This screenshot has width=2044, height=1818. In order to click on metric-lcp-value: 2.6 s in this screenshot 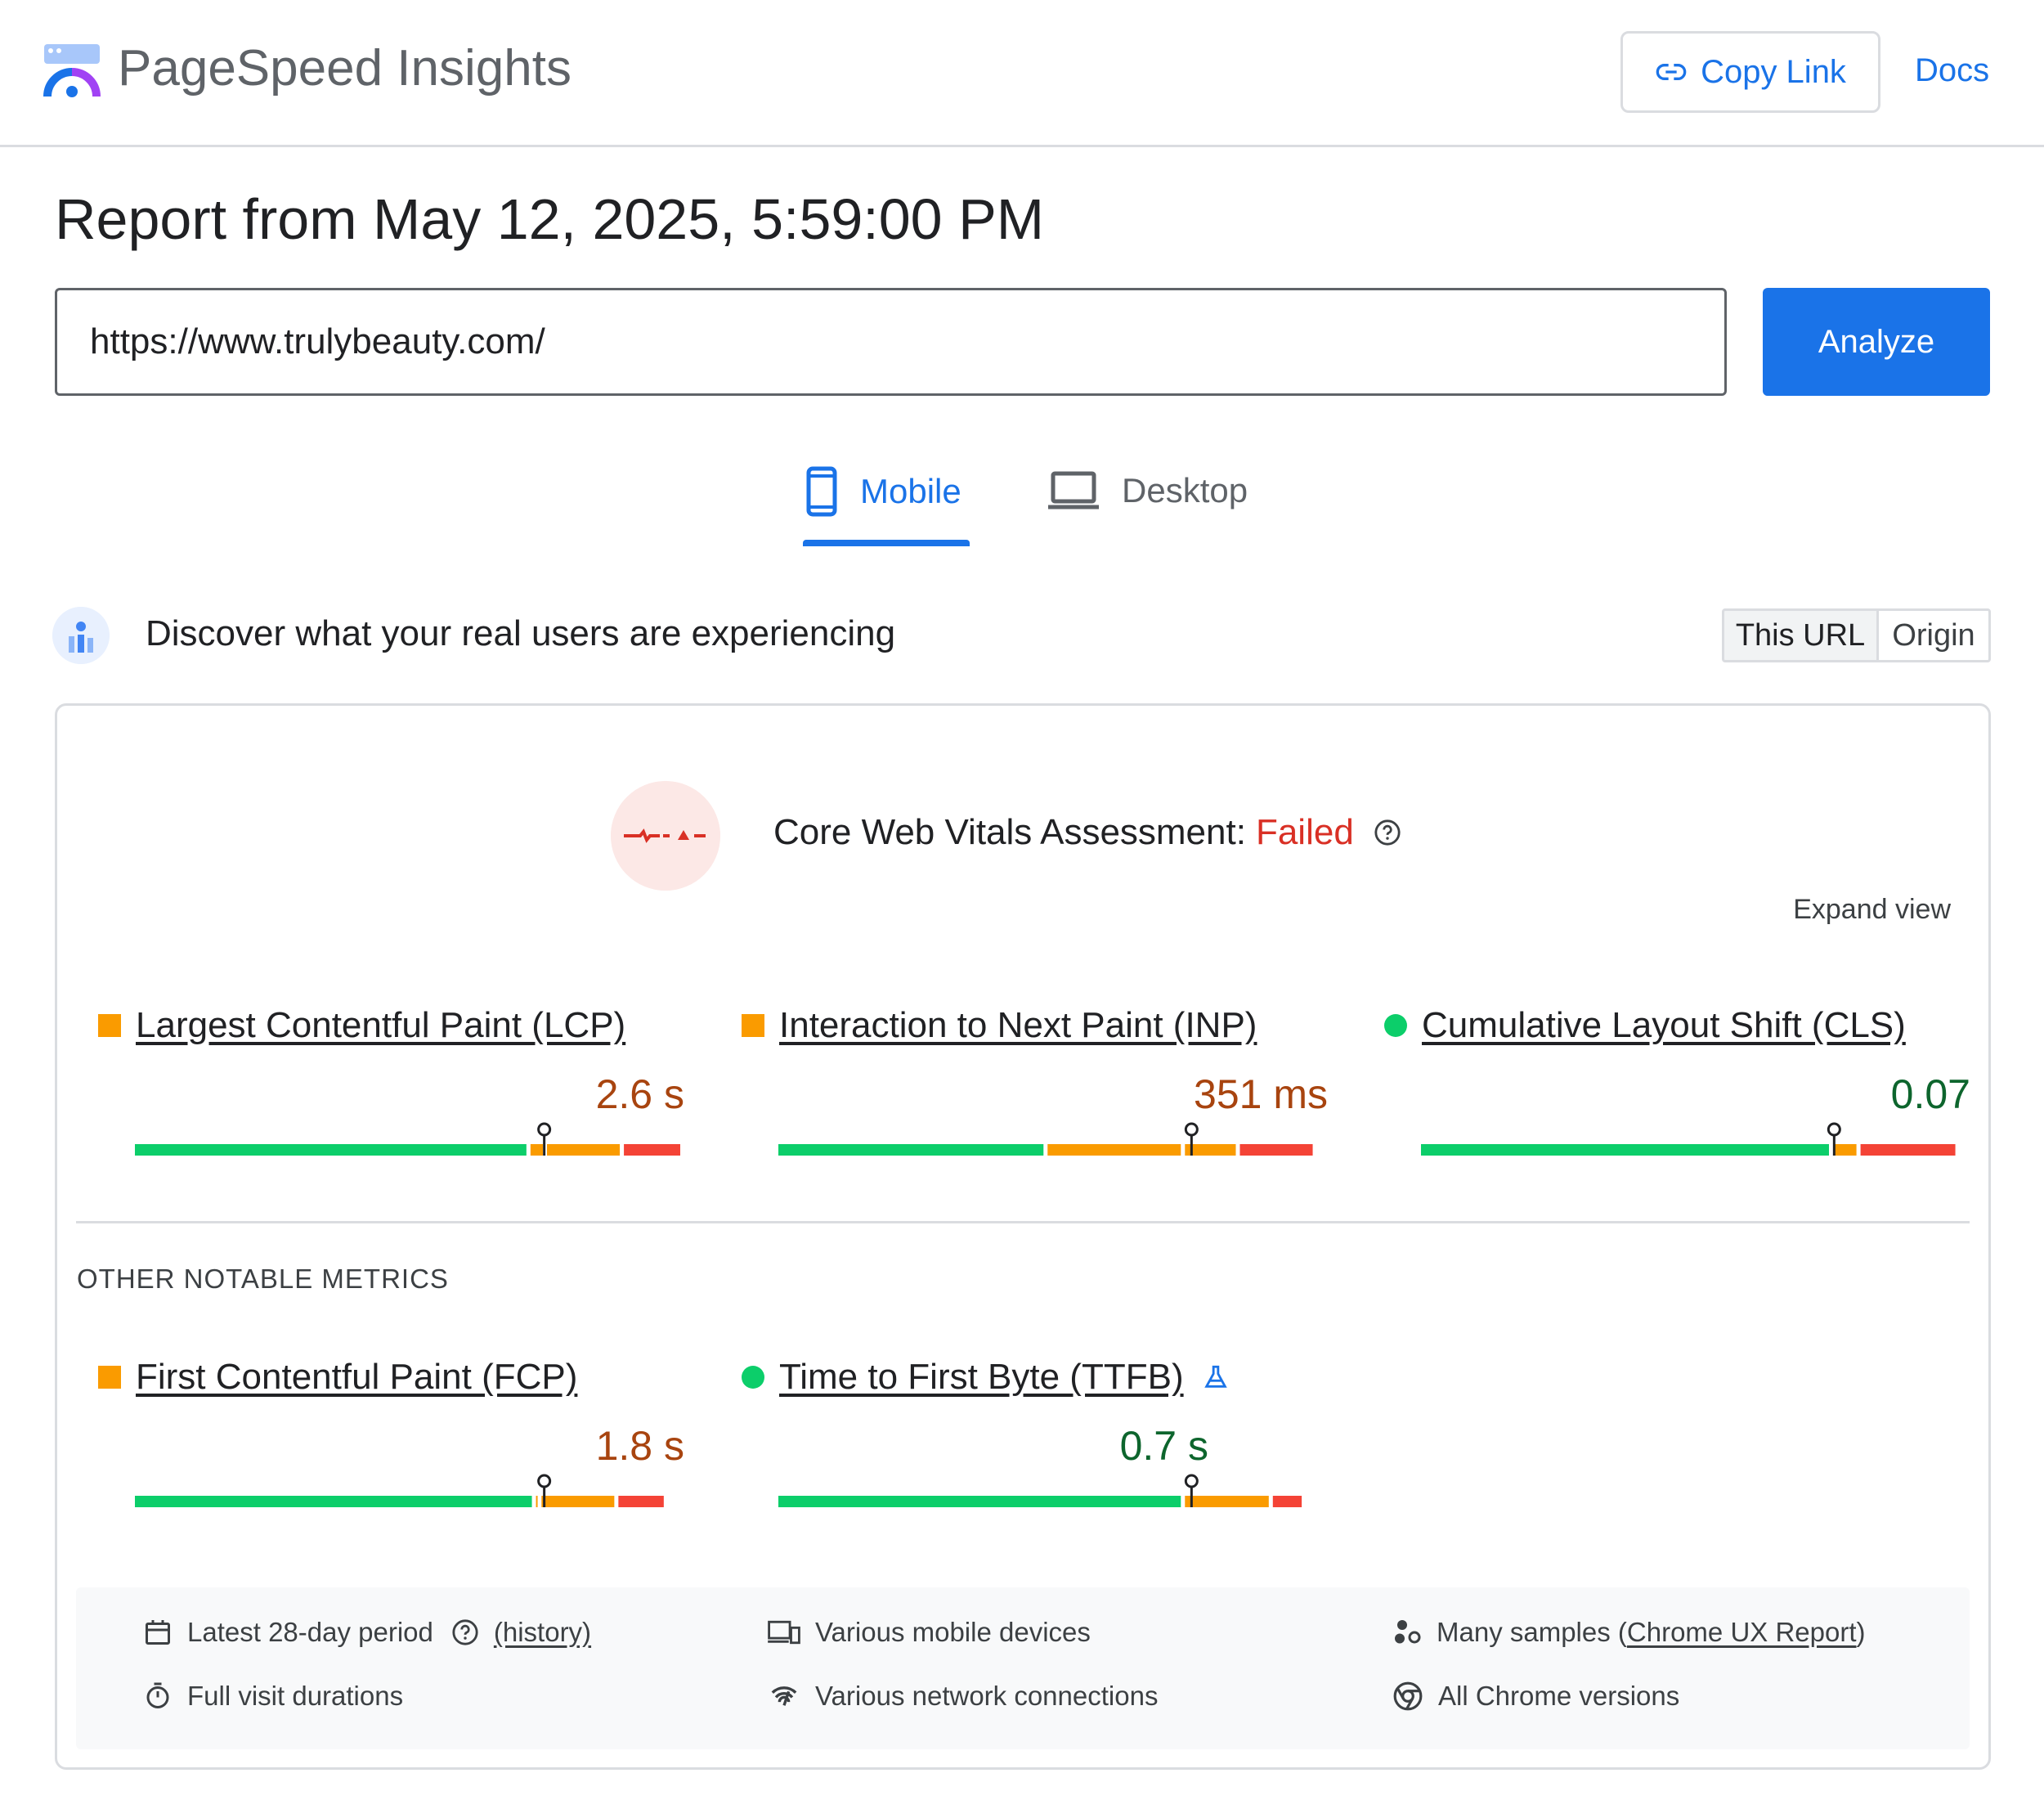, I will do `click(639, 1094)`.